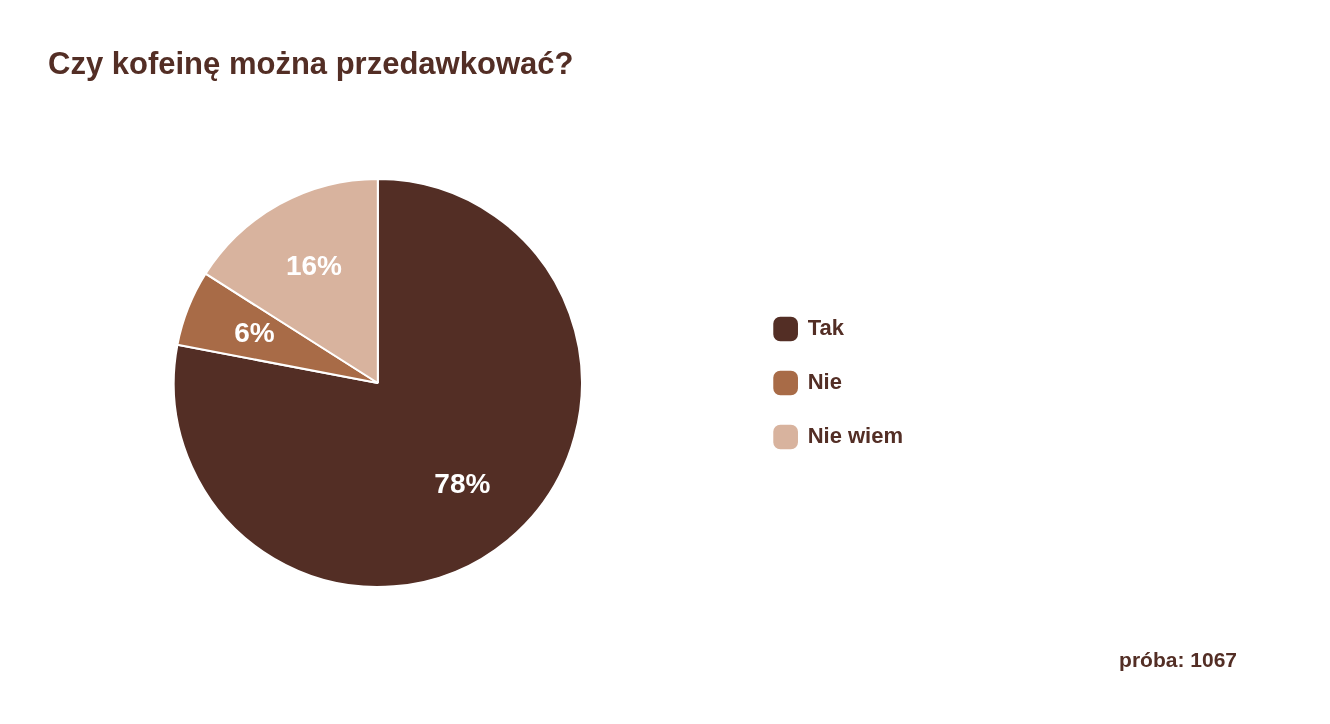 Image resolution: width=1330 pixels, height=724 pixels. Describe the element at coordinates (462, 483) in the screenshot. I see `data-label: 78%` at that location.